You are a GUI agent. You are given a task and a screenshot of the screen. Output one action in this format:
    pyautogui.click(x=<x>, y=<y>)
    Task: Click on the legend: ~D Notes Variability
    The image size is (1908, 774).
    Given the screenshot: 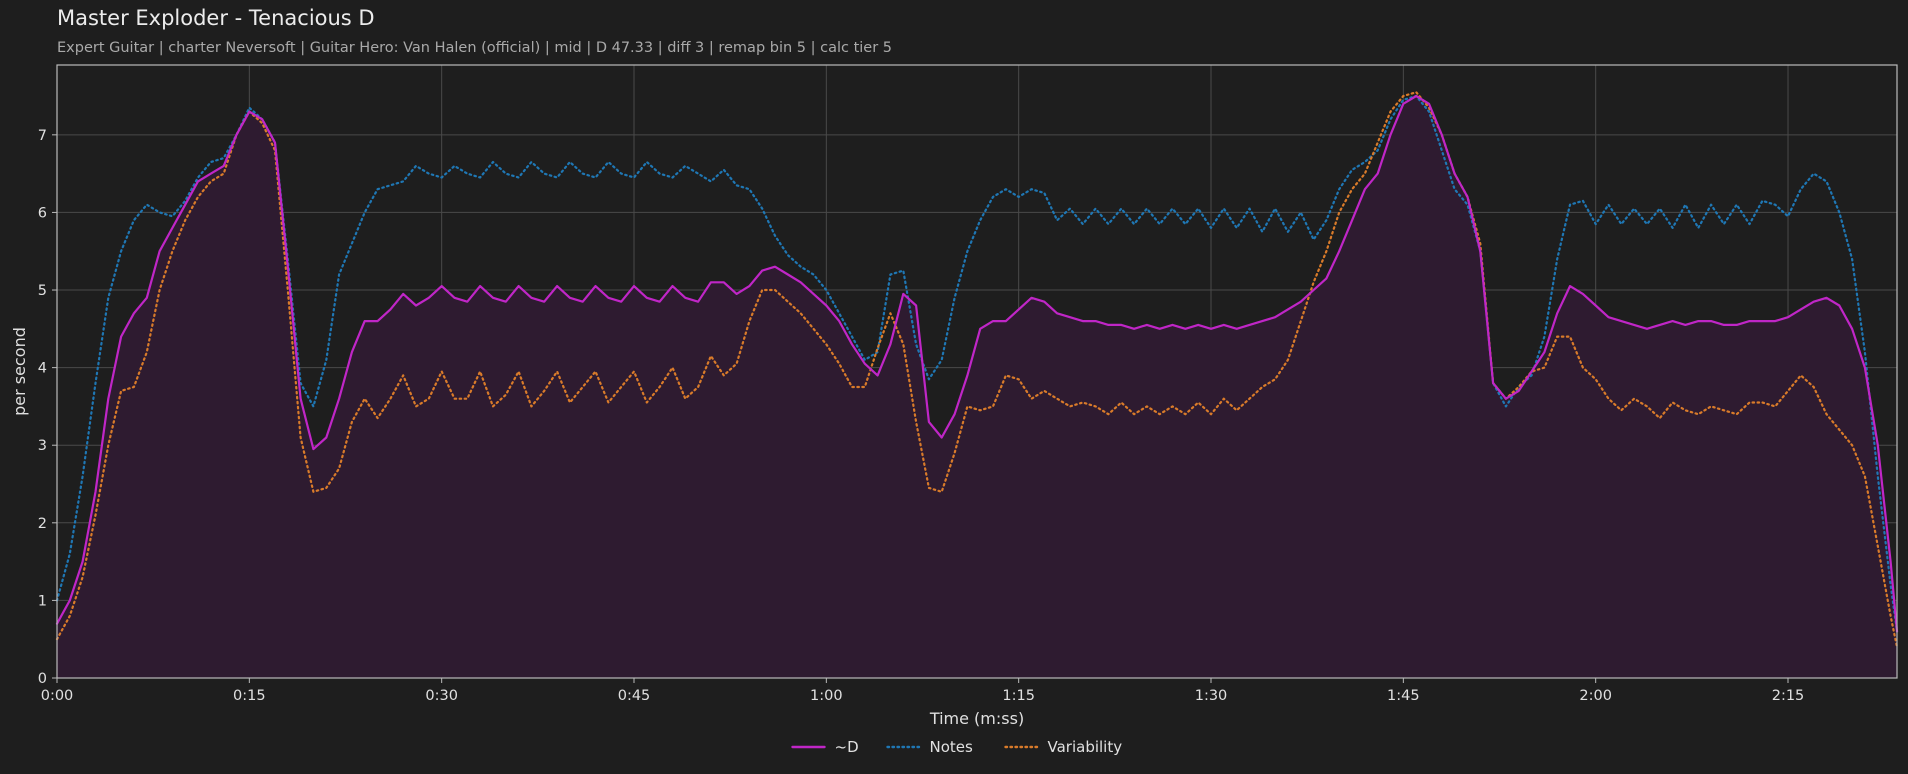 What is the action you would take?
    pyautogui.click(x=957, y=747)
    